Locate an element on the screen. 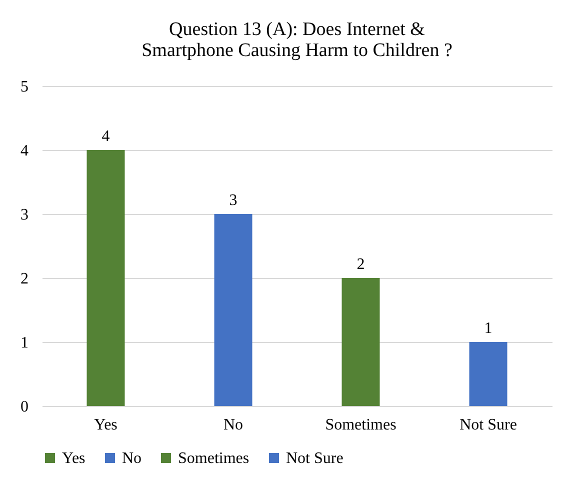  y-tick-label: 1 is located at coordinates (24, 343).